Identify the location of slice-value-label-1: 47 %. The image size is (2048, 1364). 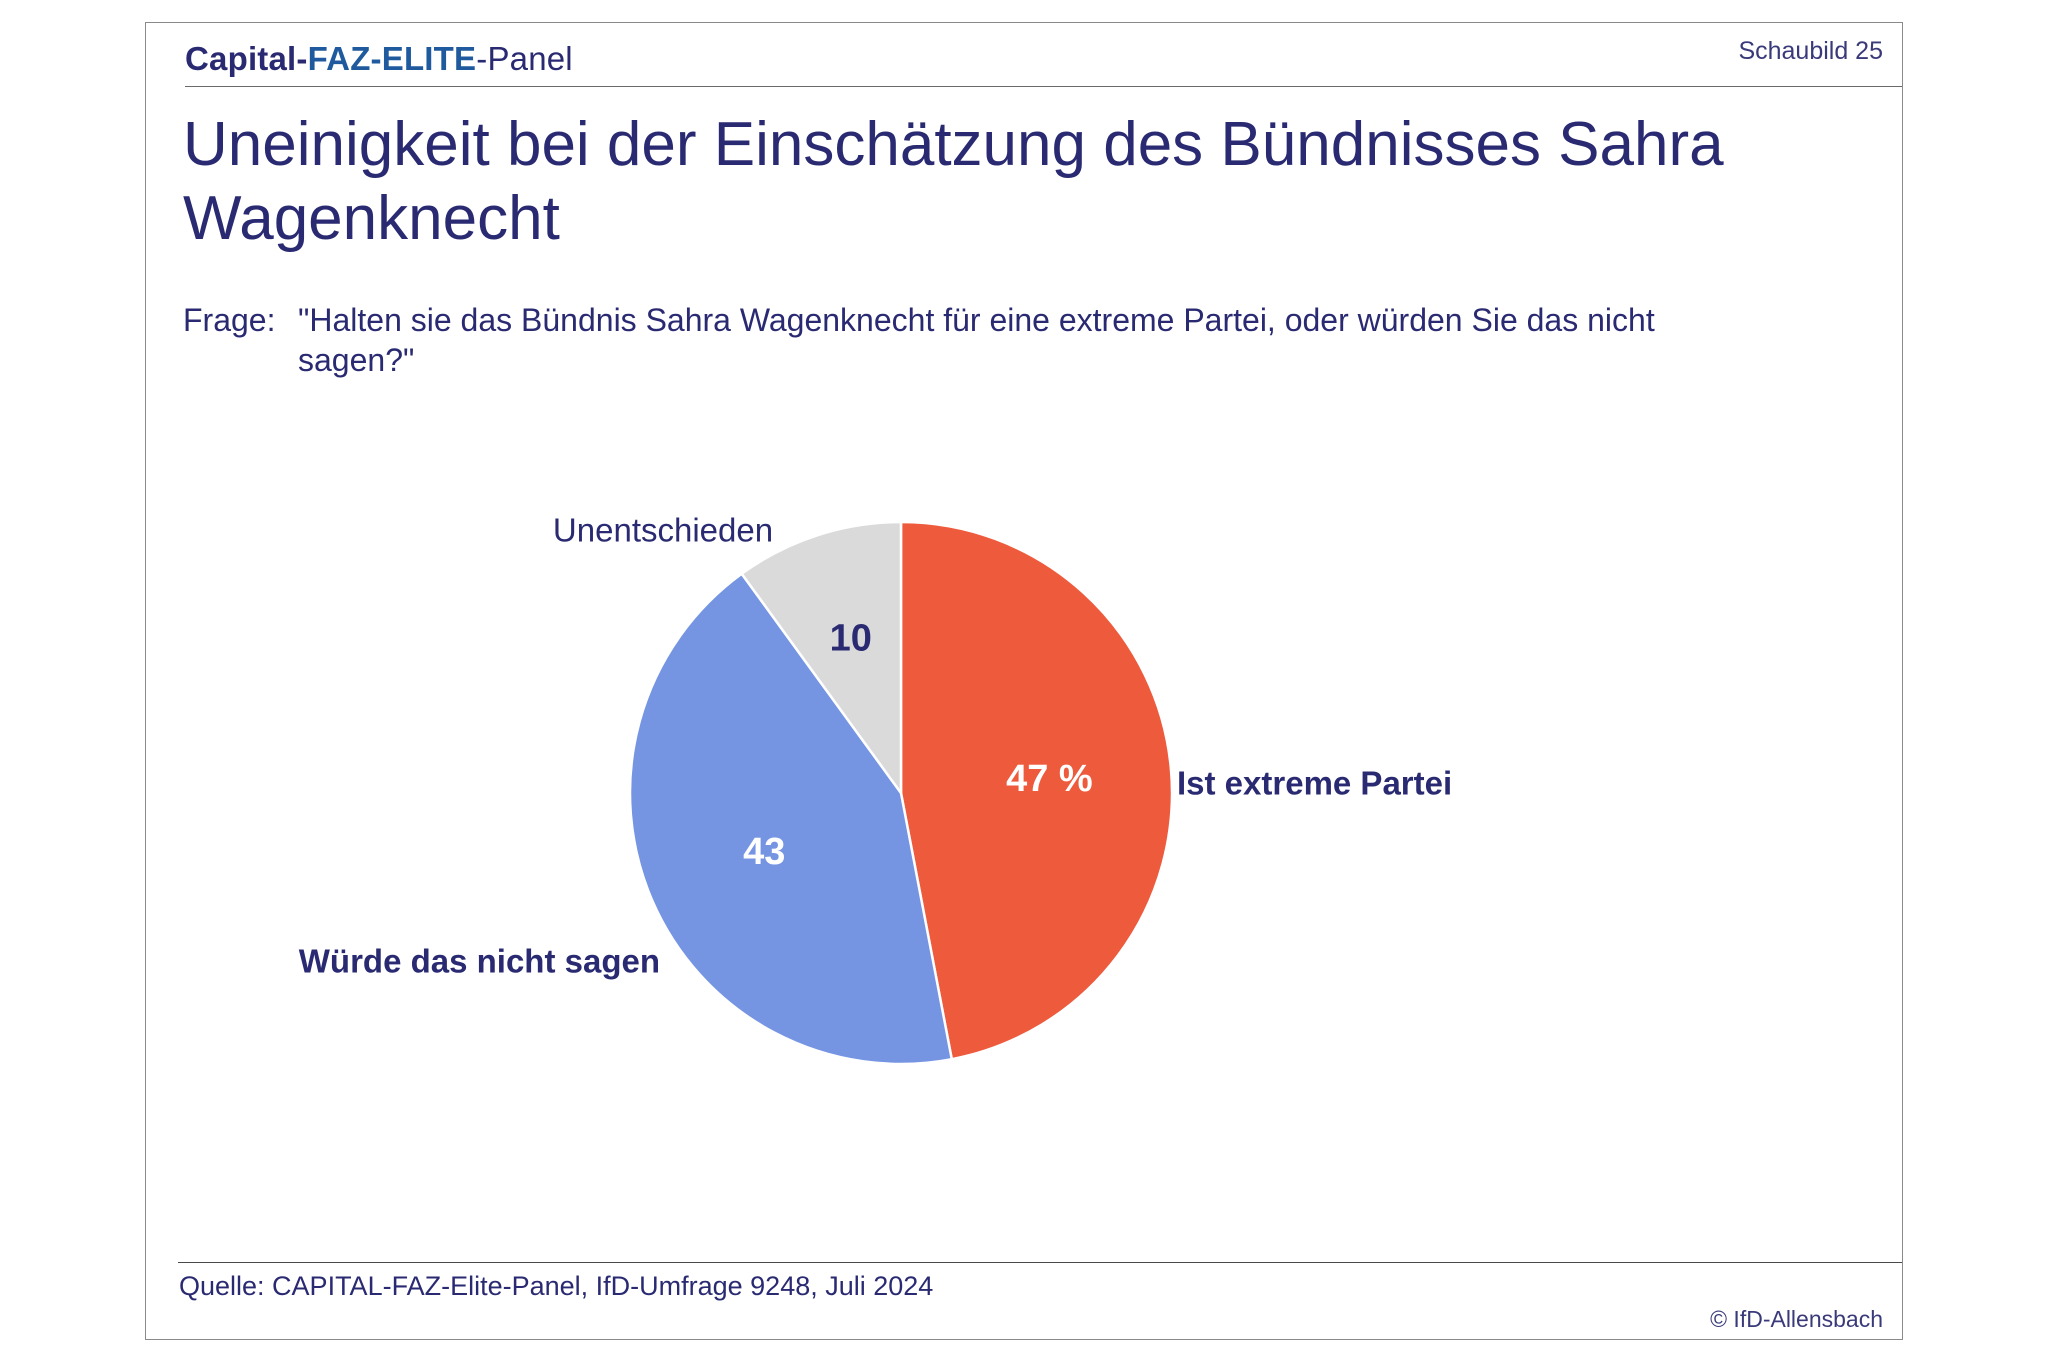
(1049, 779).